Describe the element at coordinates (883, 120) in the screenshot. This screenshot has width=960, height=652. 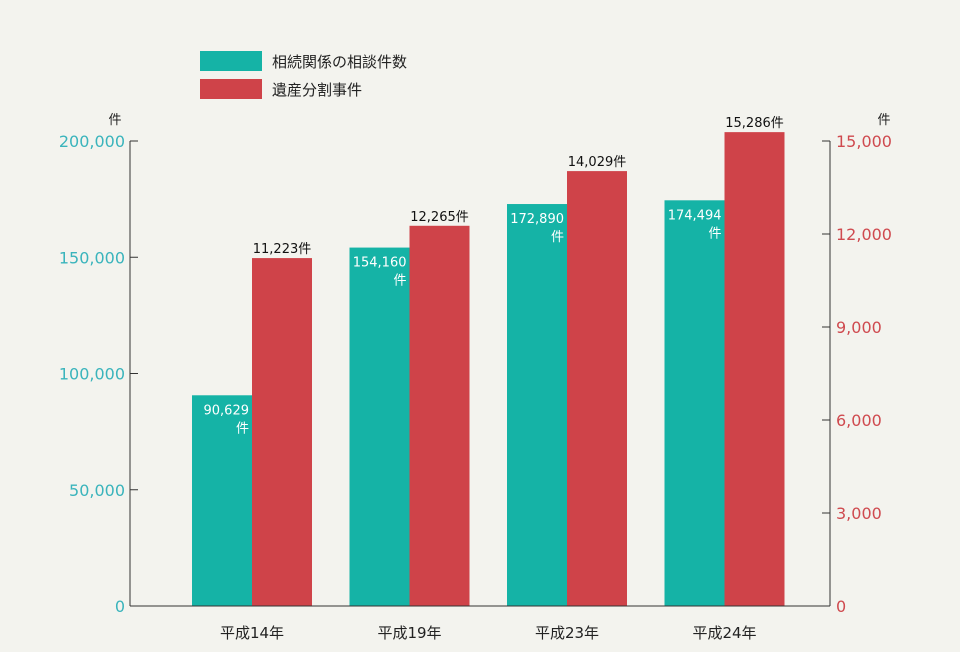
I see `right-axis-unit: 件` at that location.